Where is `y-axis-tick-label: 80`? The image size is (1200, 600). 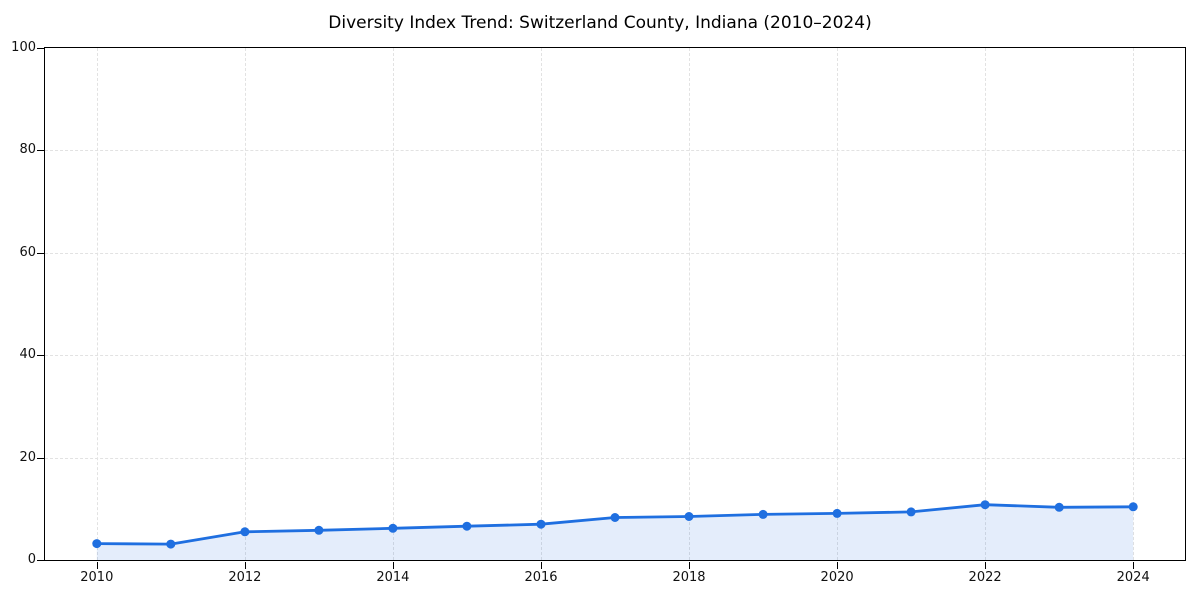 y-axis-tick-label: 80 is located at coordinates (27, 150).